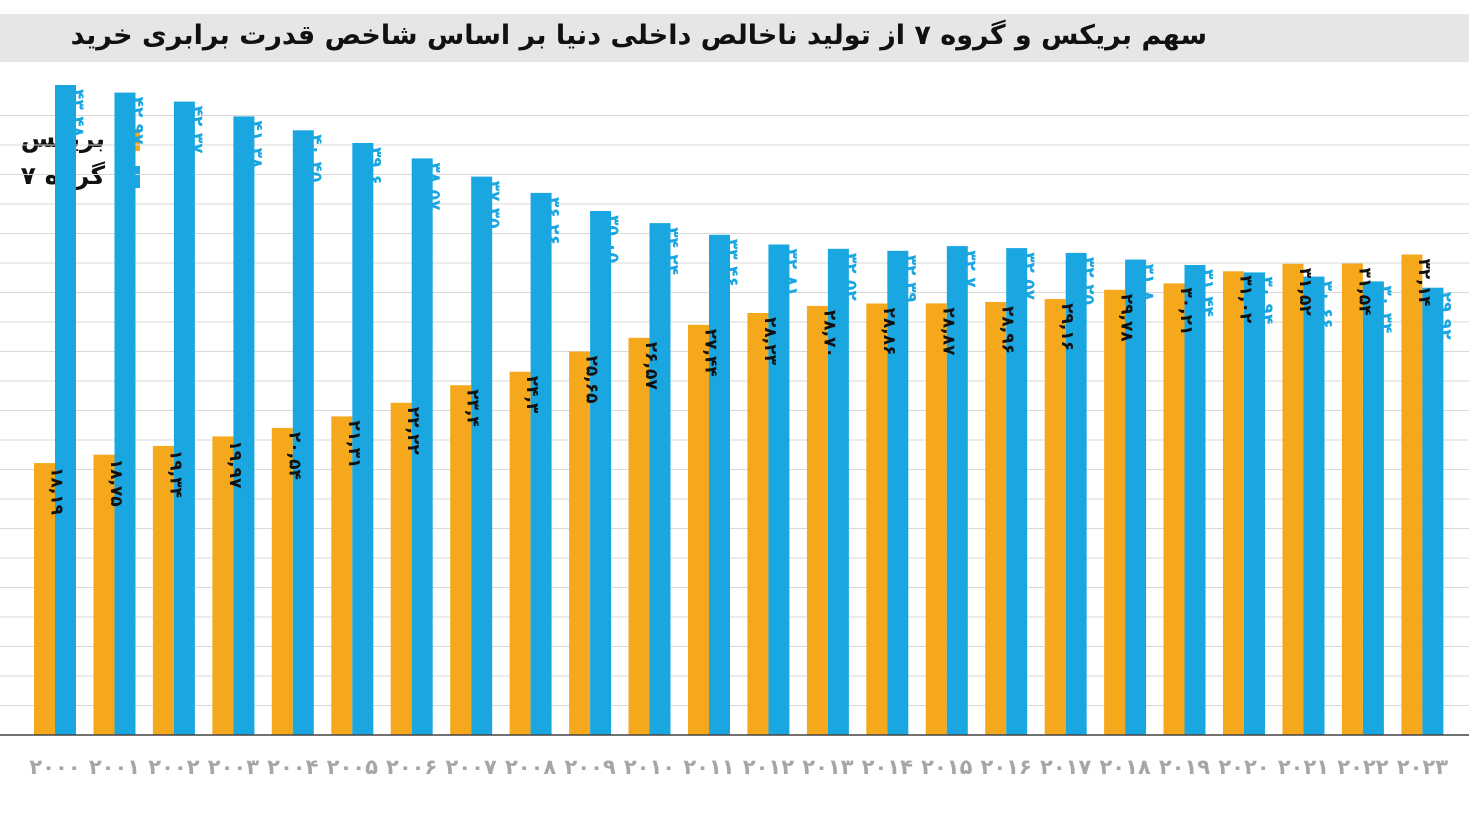  What do you see at coordinates (1424, 283) in the screenshot?
I see `data-label-brics: ۳۲,۱۴` at bounding box center [1424, 283].